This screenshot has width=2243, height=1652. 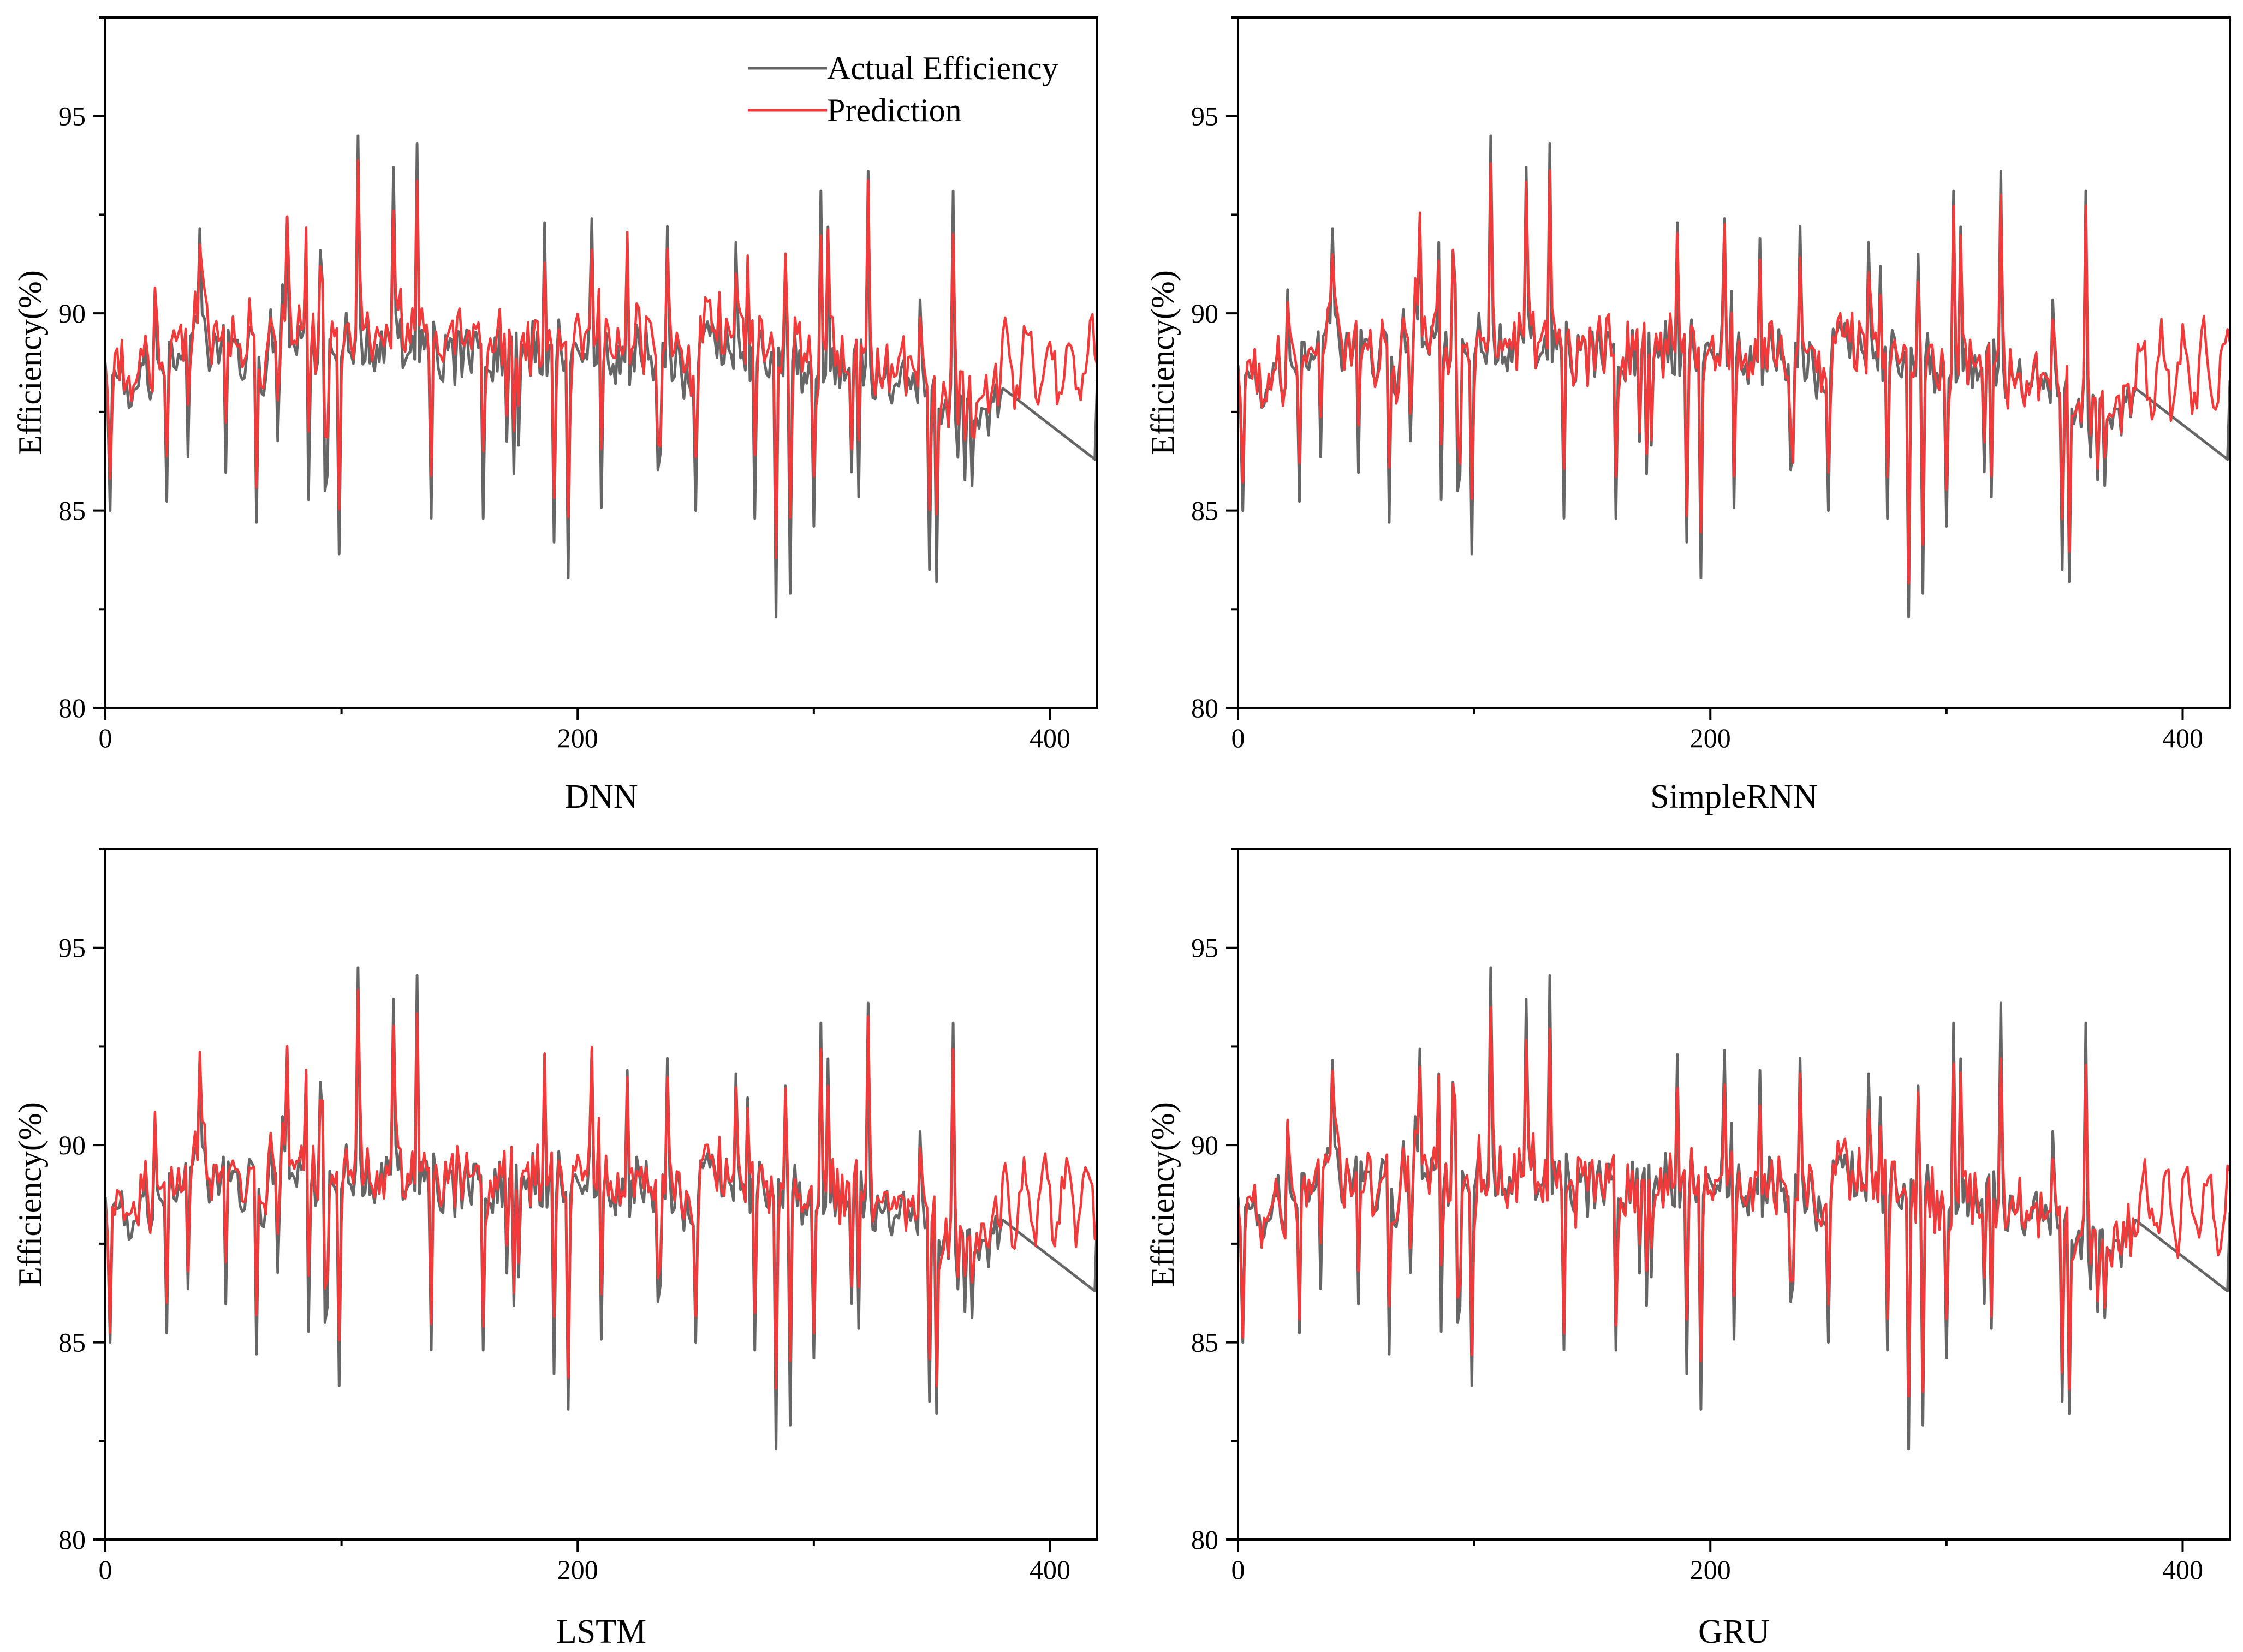 What do you see at coordinates (1734, 1631) in the screenshot?
I see `panel-label: GRU` at bounding box center [1734, 1631].